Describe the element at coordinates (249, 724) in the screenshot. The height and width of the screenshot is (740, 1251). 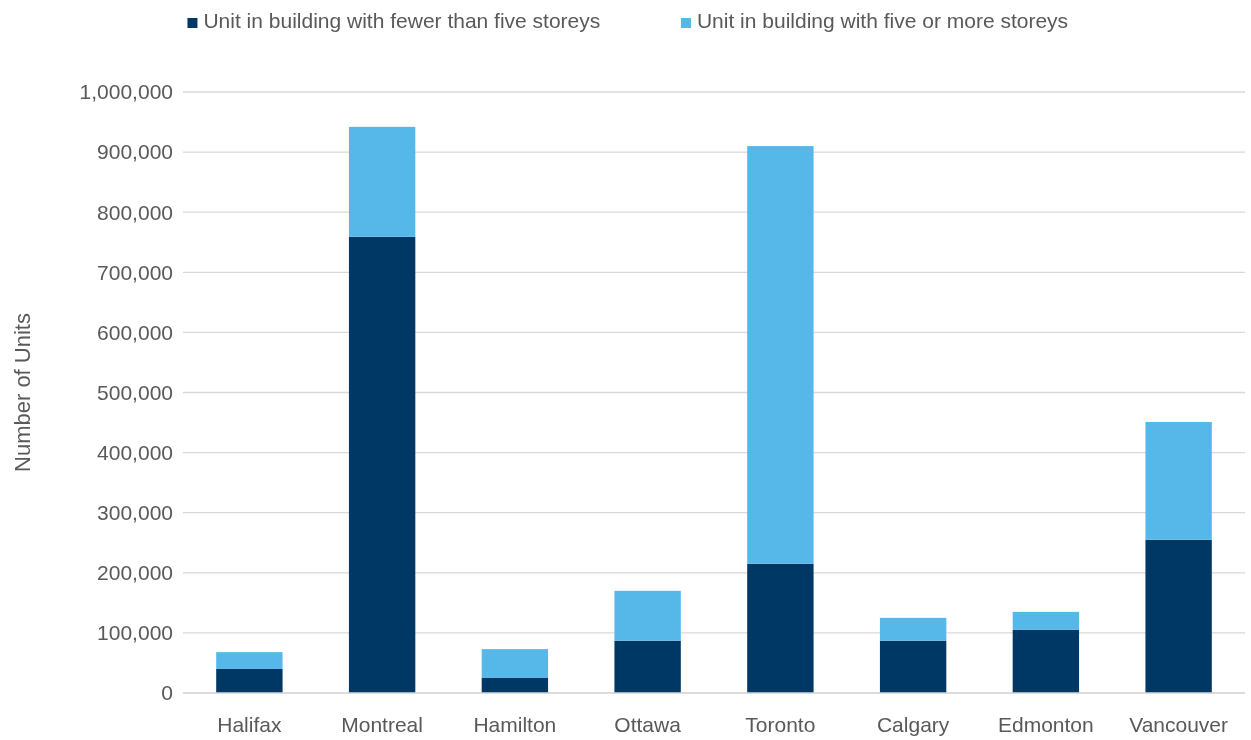
I see `x-tick-label: Halifax` at that location.